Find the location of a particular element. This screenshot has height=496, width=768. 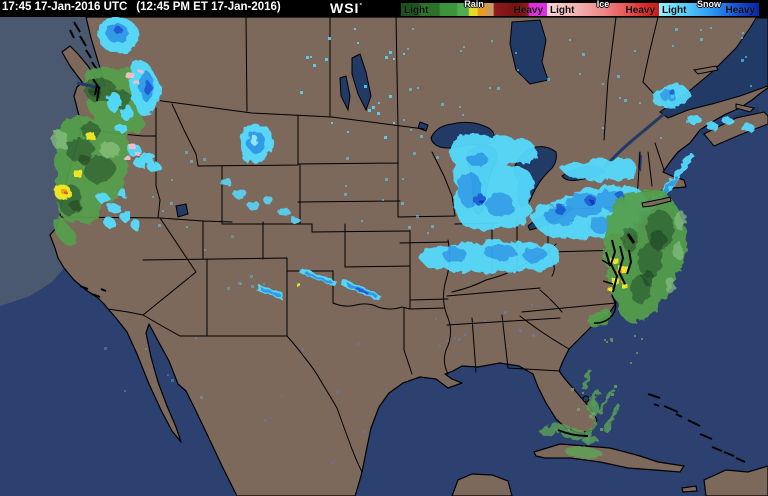

long-island is located at coordinates (656, 202).